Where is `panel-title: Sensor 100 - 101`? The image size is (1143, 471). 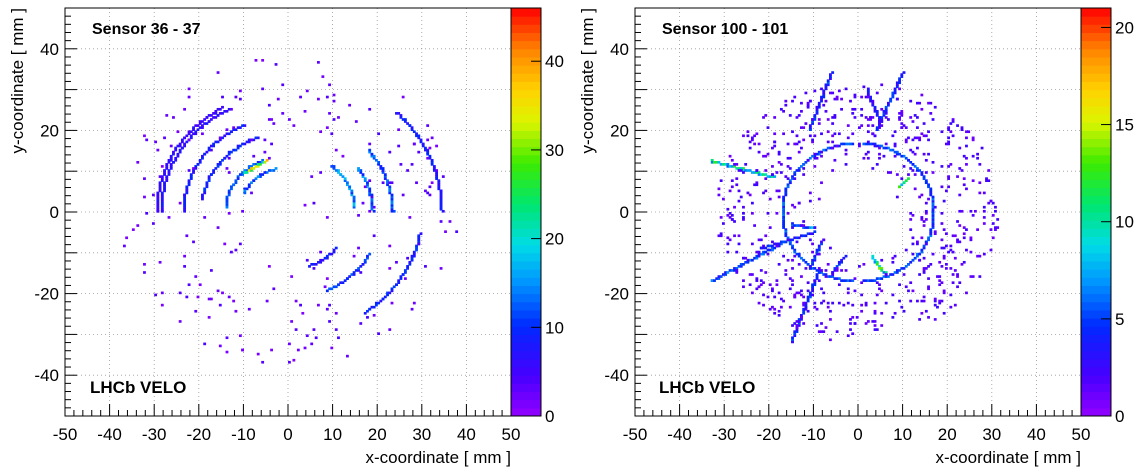
panel-title: Sensor 100 - 101 is located at coordinates (725, 29).